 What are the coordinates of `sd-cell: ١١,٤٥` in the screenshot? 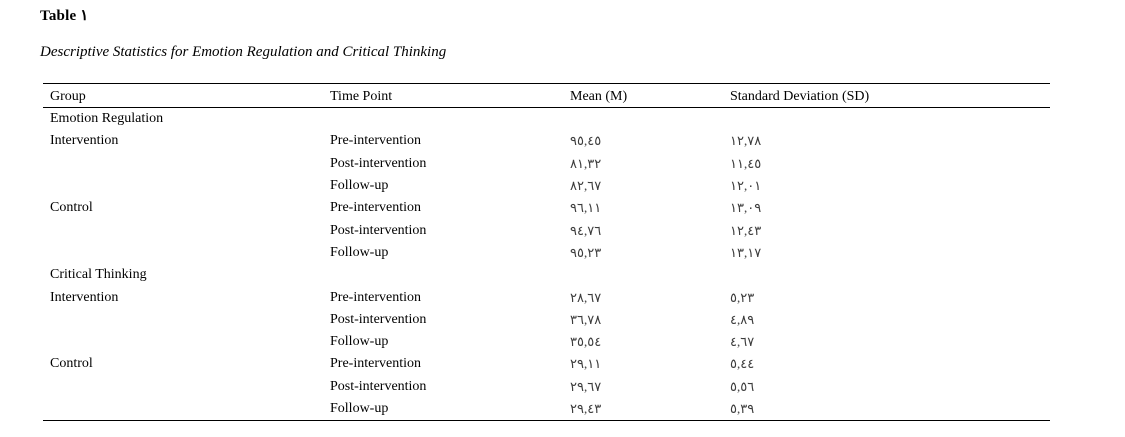 It's located at (746, 163).